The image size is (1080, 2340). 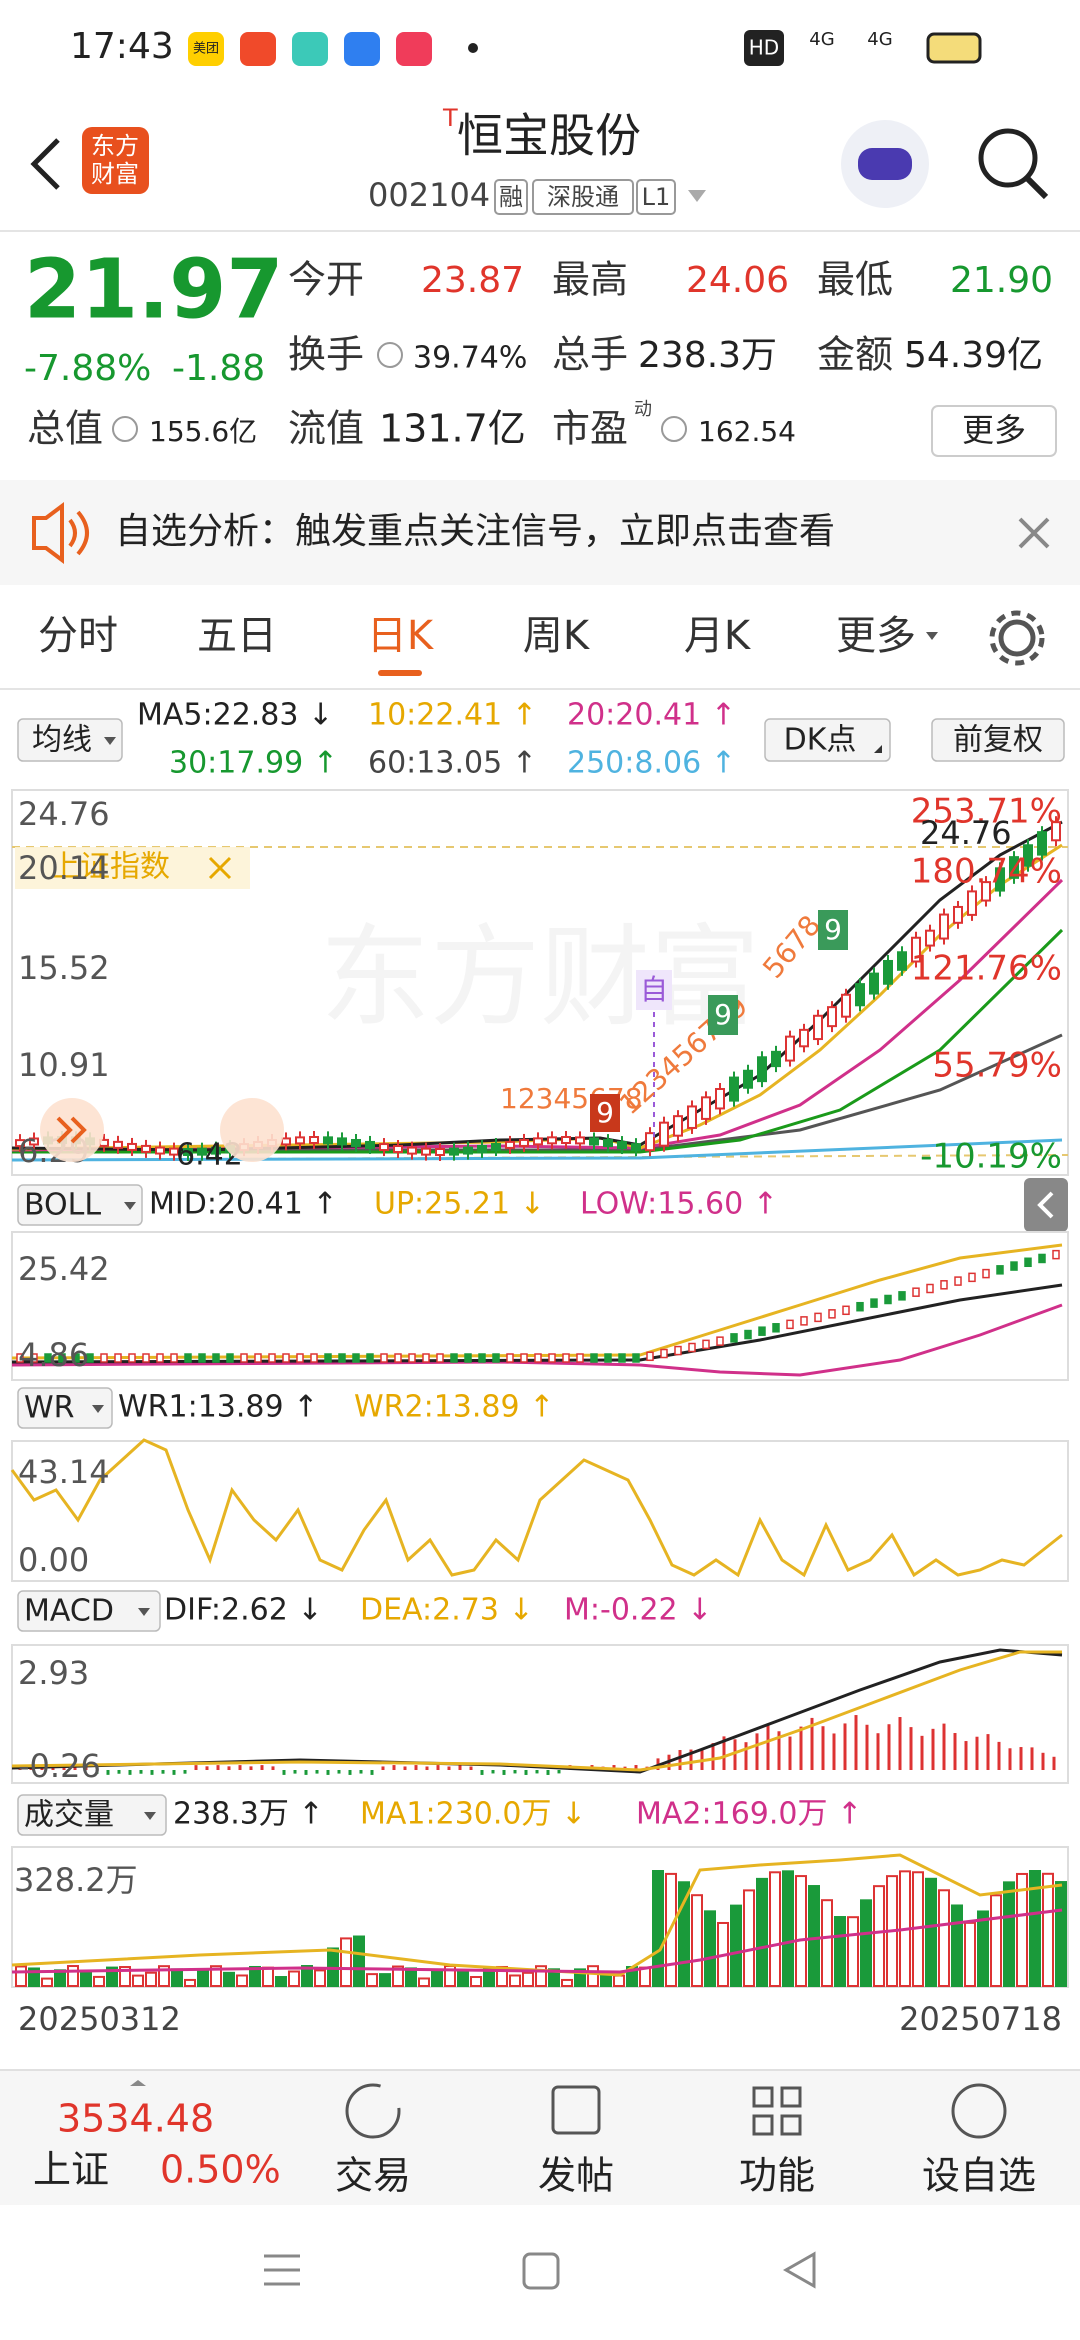 What do you see at coordinates (135, 2119) in the screenshot?
I see `index-value: 3534.48` at bounding box center [135, 2119].